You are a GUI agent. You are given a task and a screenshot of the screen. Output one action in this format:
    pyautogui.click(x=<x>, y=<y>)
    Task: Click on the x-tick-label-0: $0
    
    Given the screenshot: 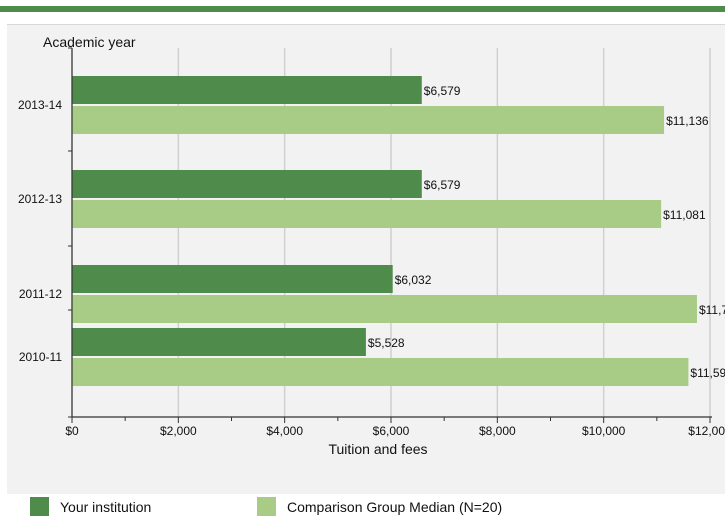 What is the action you would take?
    pyautogui.click(x=72, y=431)
    